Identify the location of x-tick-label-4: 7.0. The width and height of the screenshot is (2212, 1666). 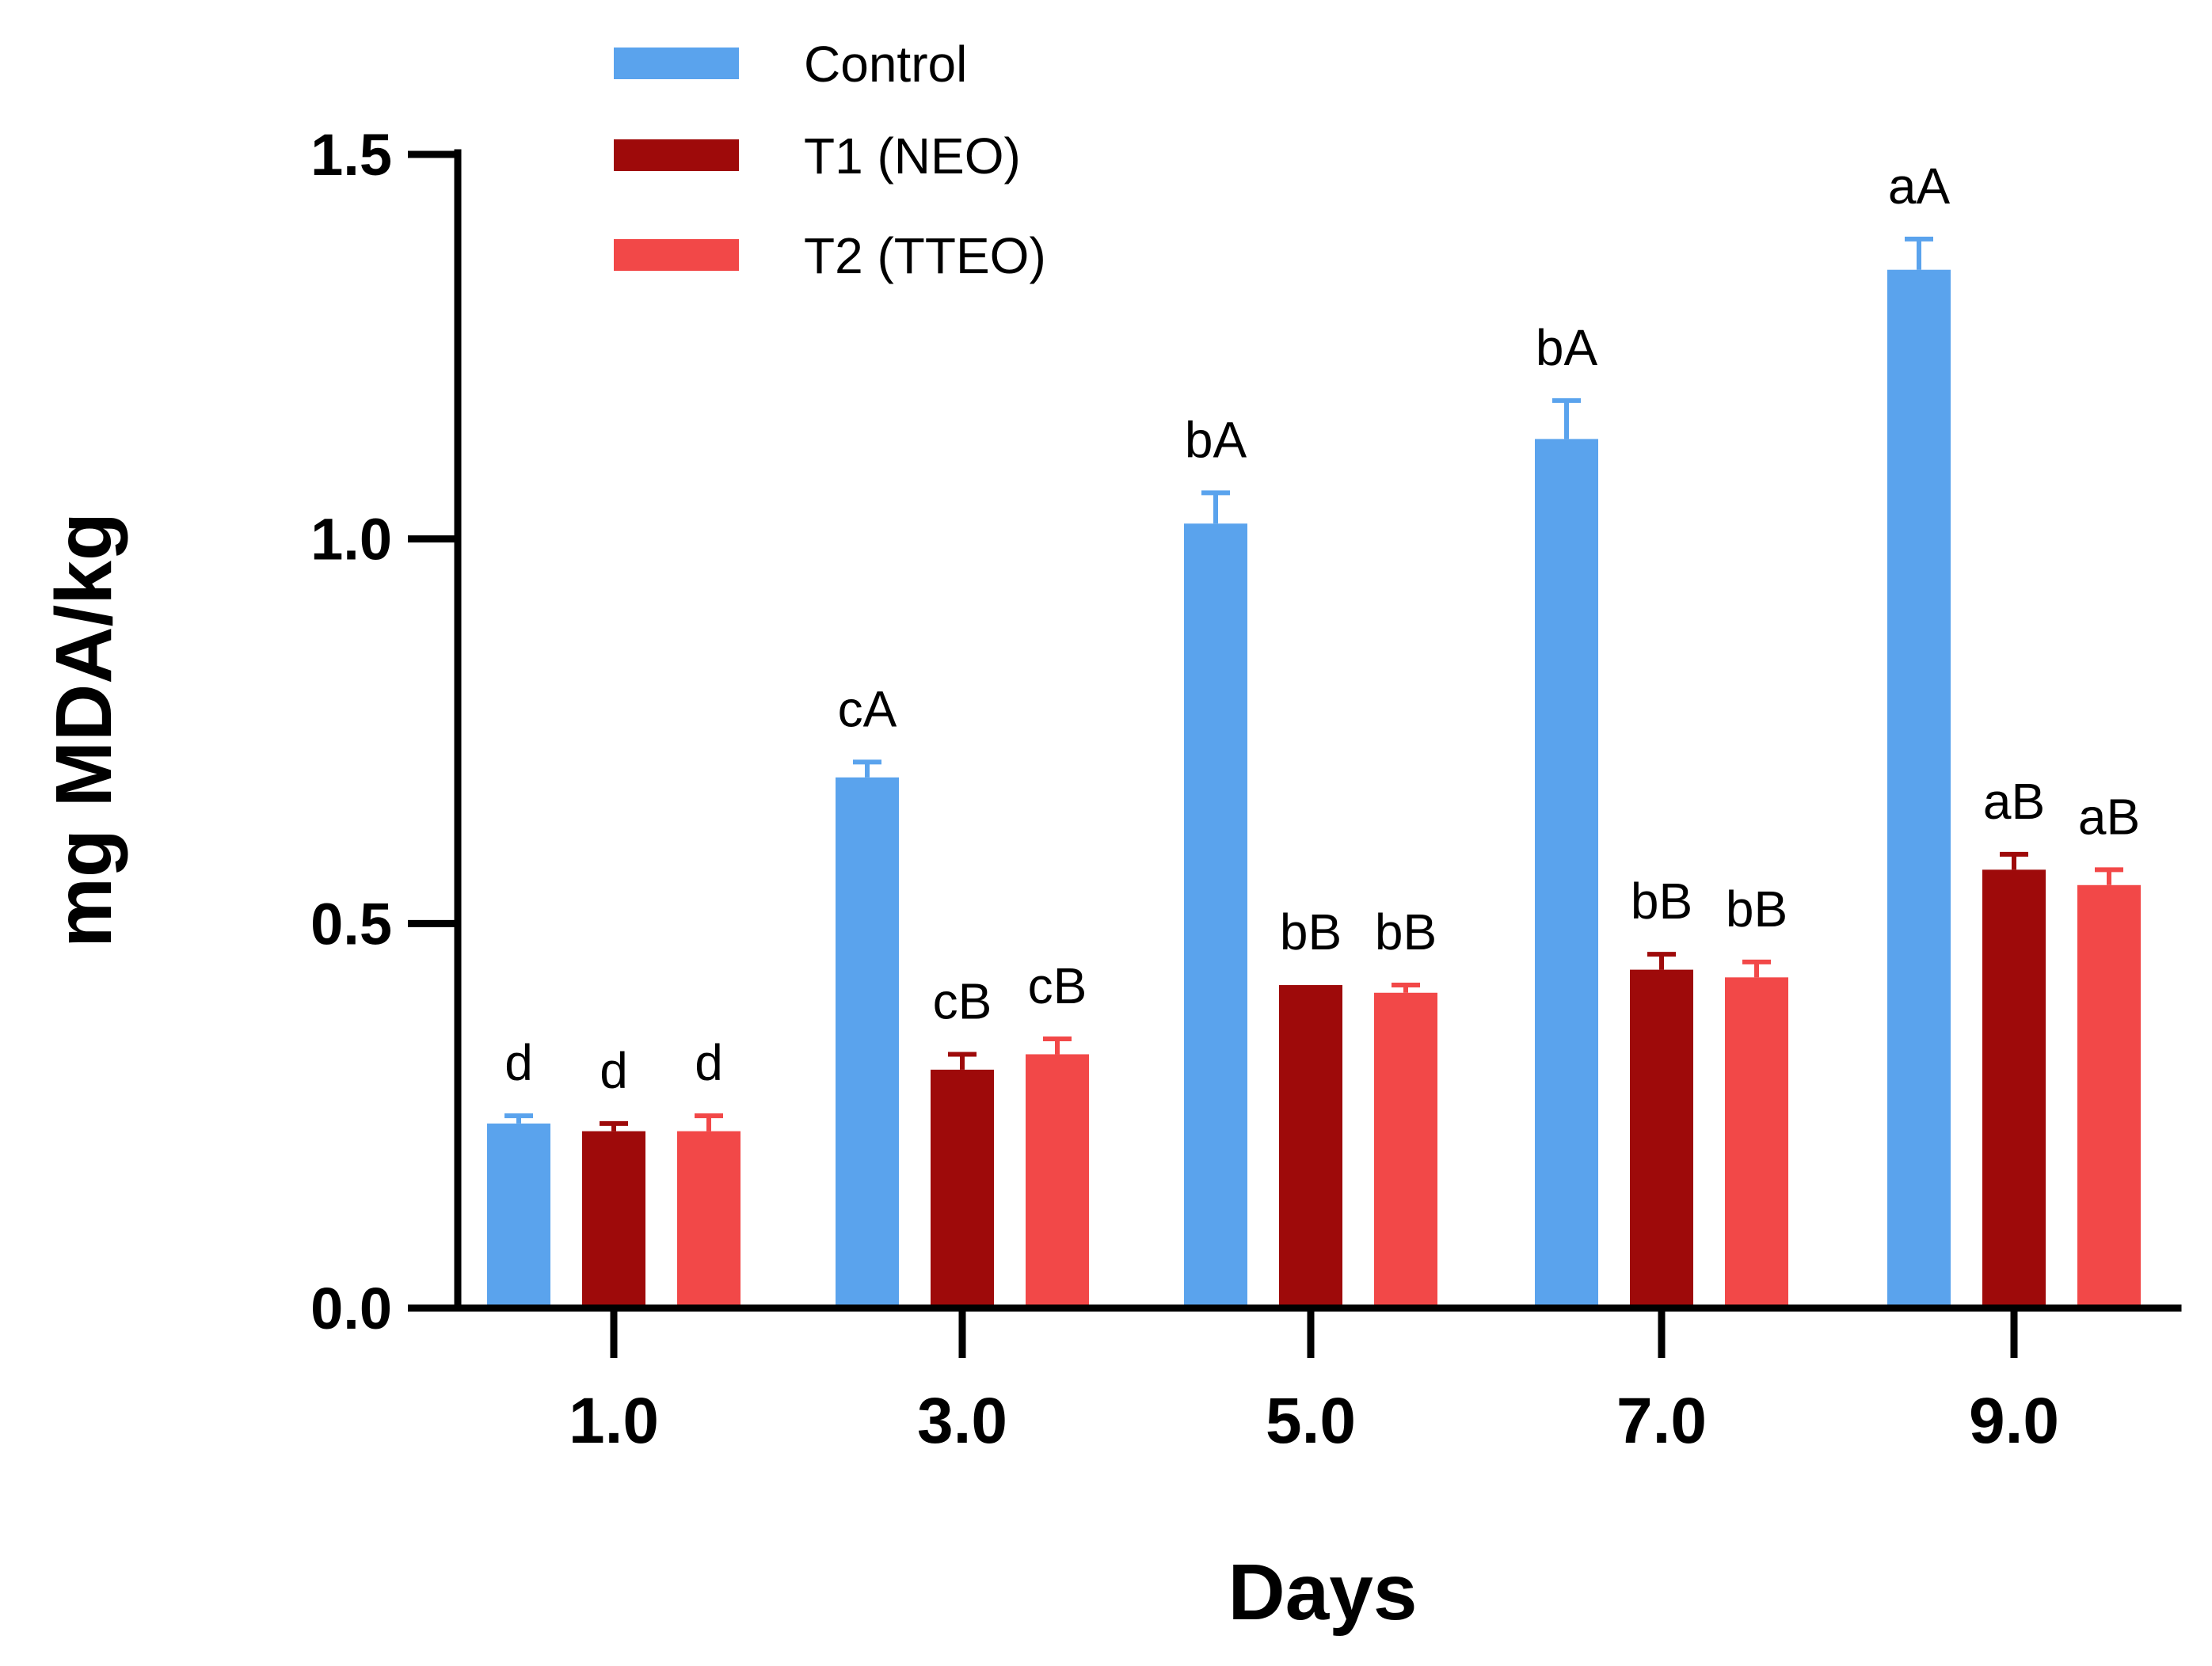
(1661, 1421).